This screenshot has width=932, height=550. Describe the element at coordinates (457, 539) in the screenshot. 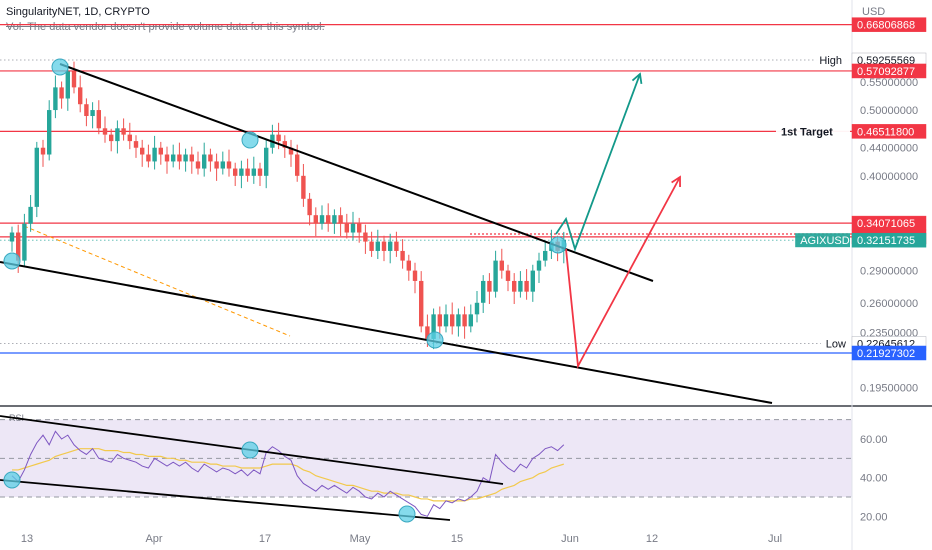

I see `x-label-4: 15` at that location.